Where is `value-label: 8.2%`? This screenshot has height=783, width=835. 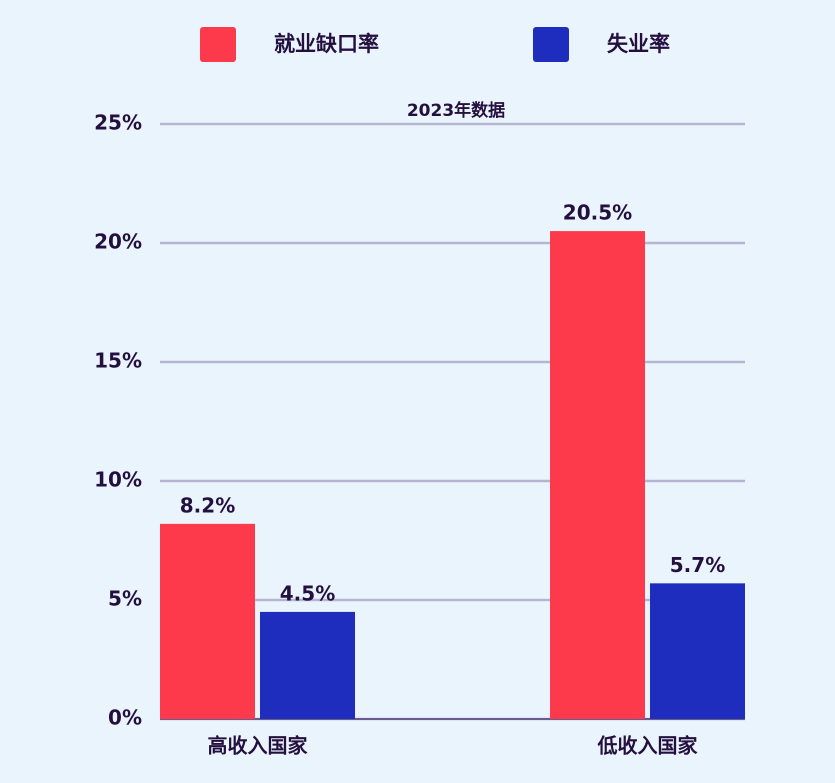
value-label: 8.2% is located at coordinates (207, 505).